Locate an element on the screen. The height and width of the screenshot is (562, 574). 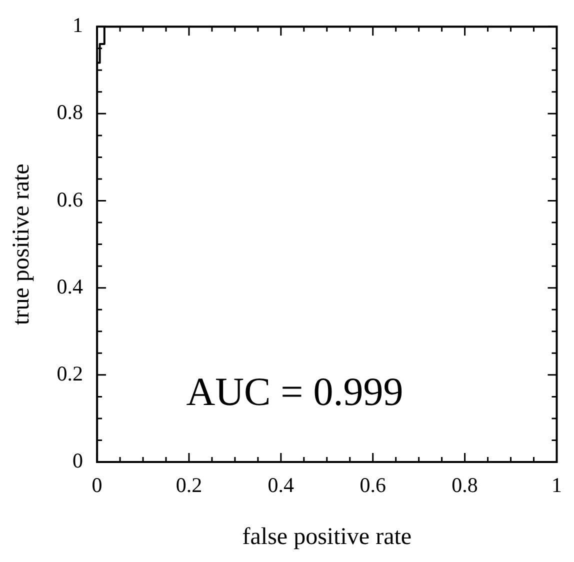
x-tick-label: 0.8 is located at coordinates (465, 485).